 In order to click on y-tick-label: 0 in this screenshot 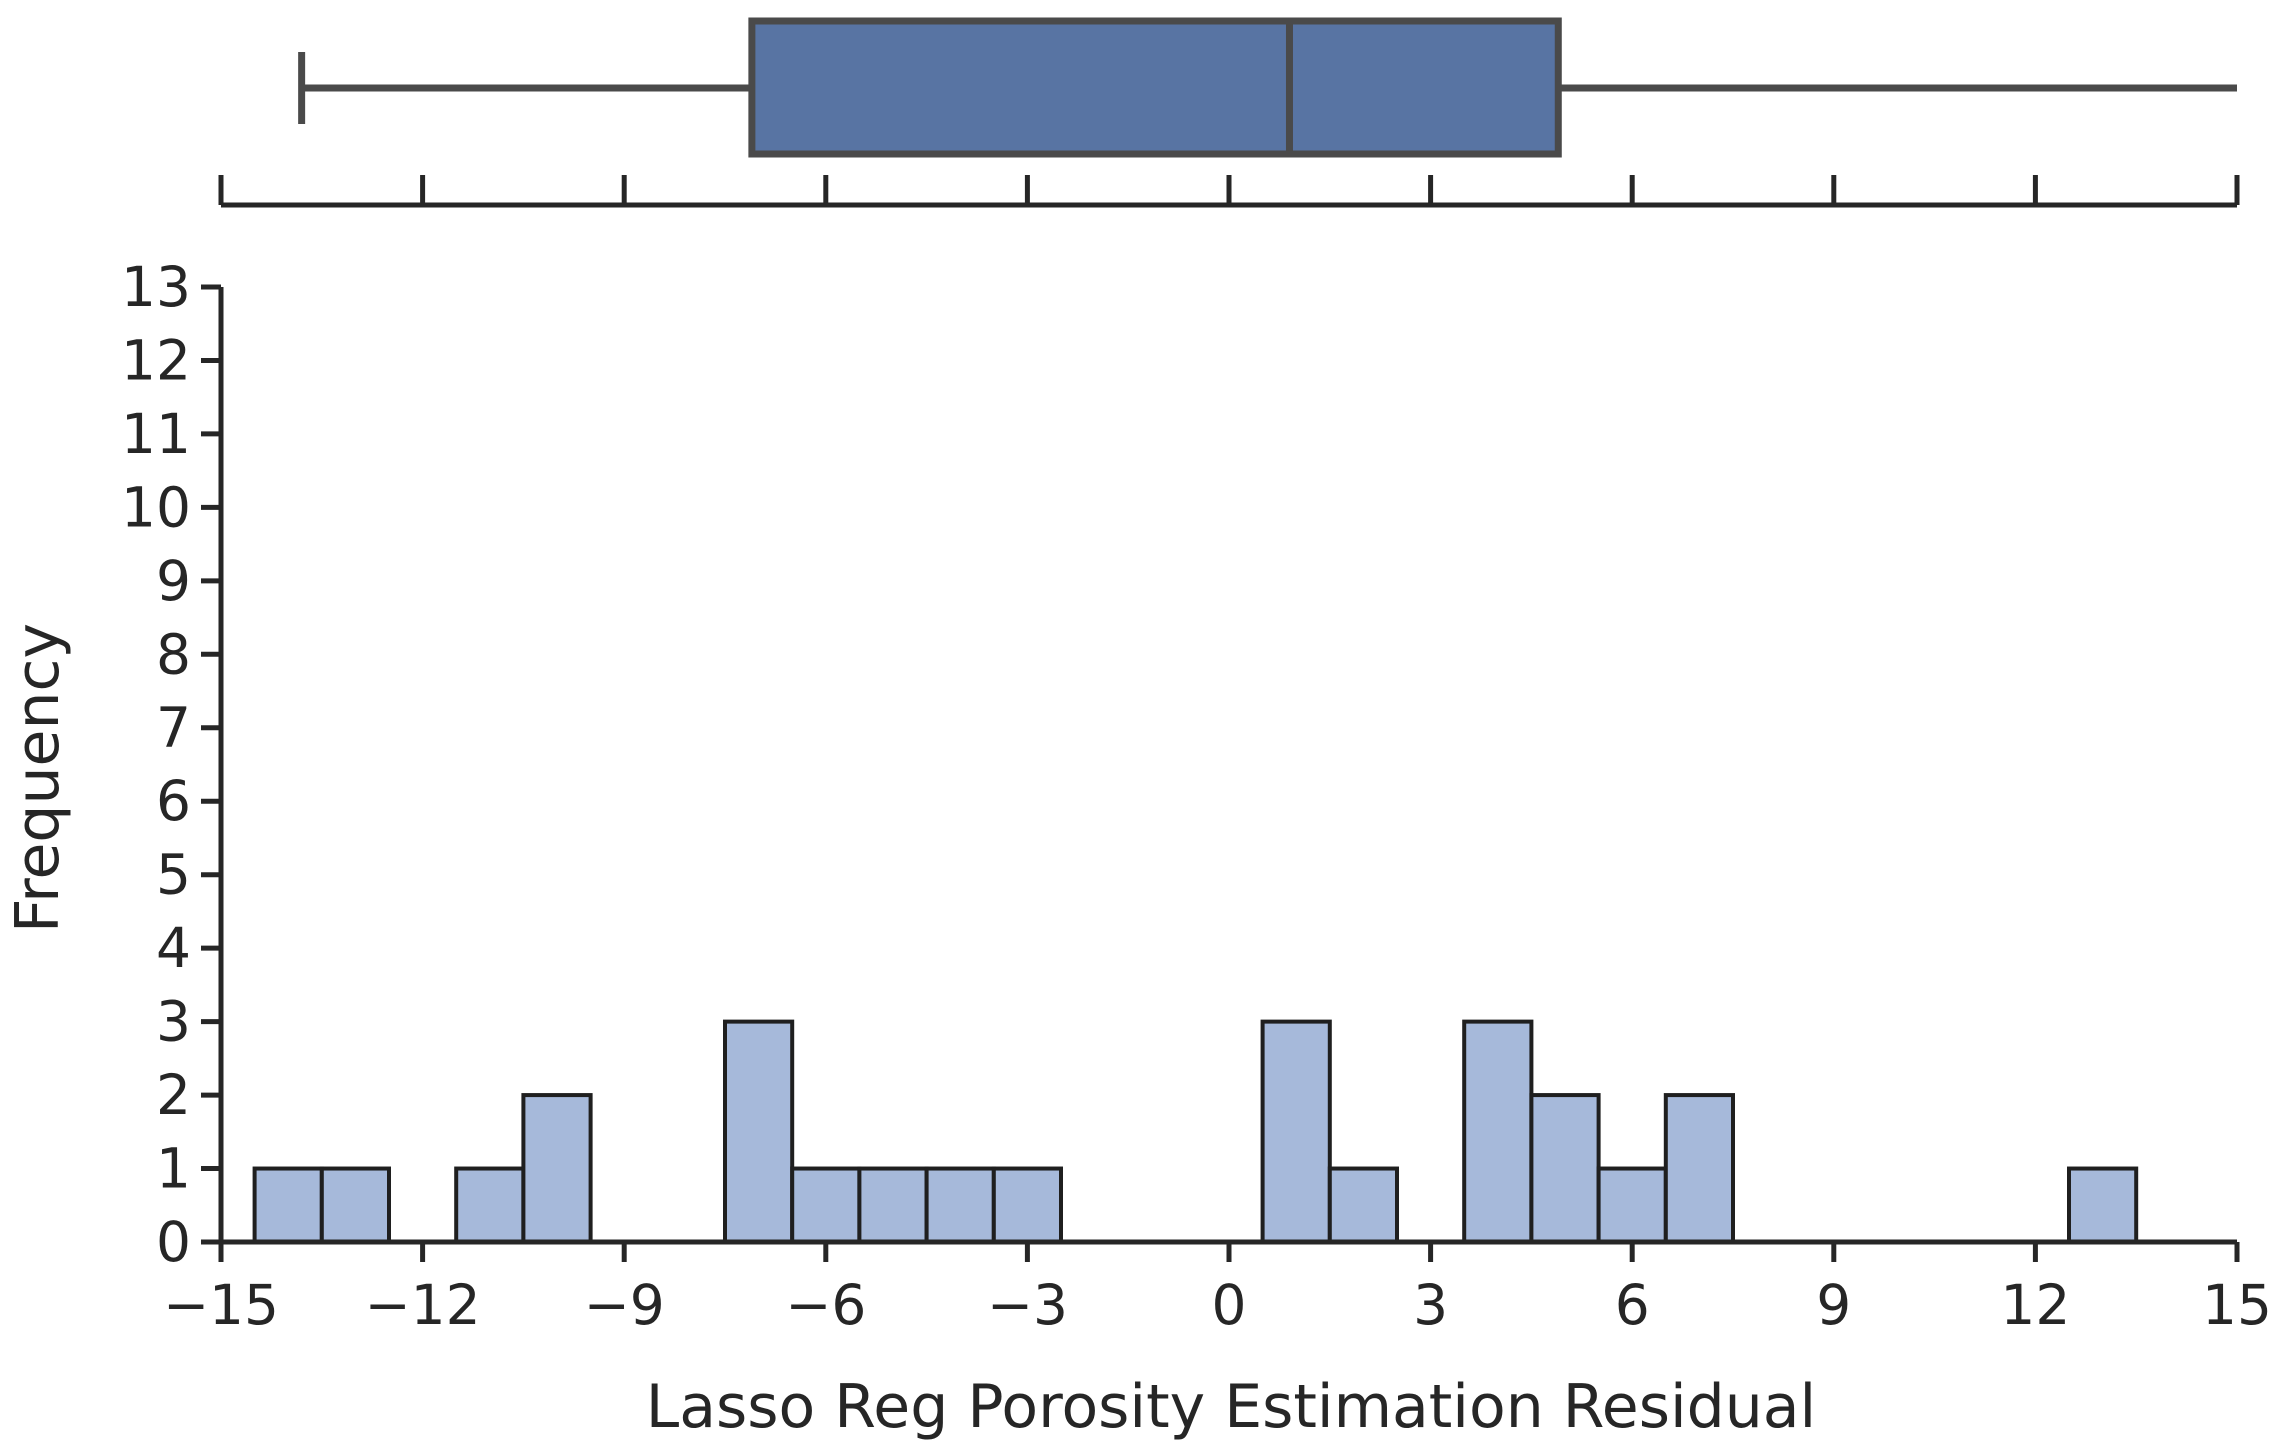, I will do `click(173, 1242)`.